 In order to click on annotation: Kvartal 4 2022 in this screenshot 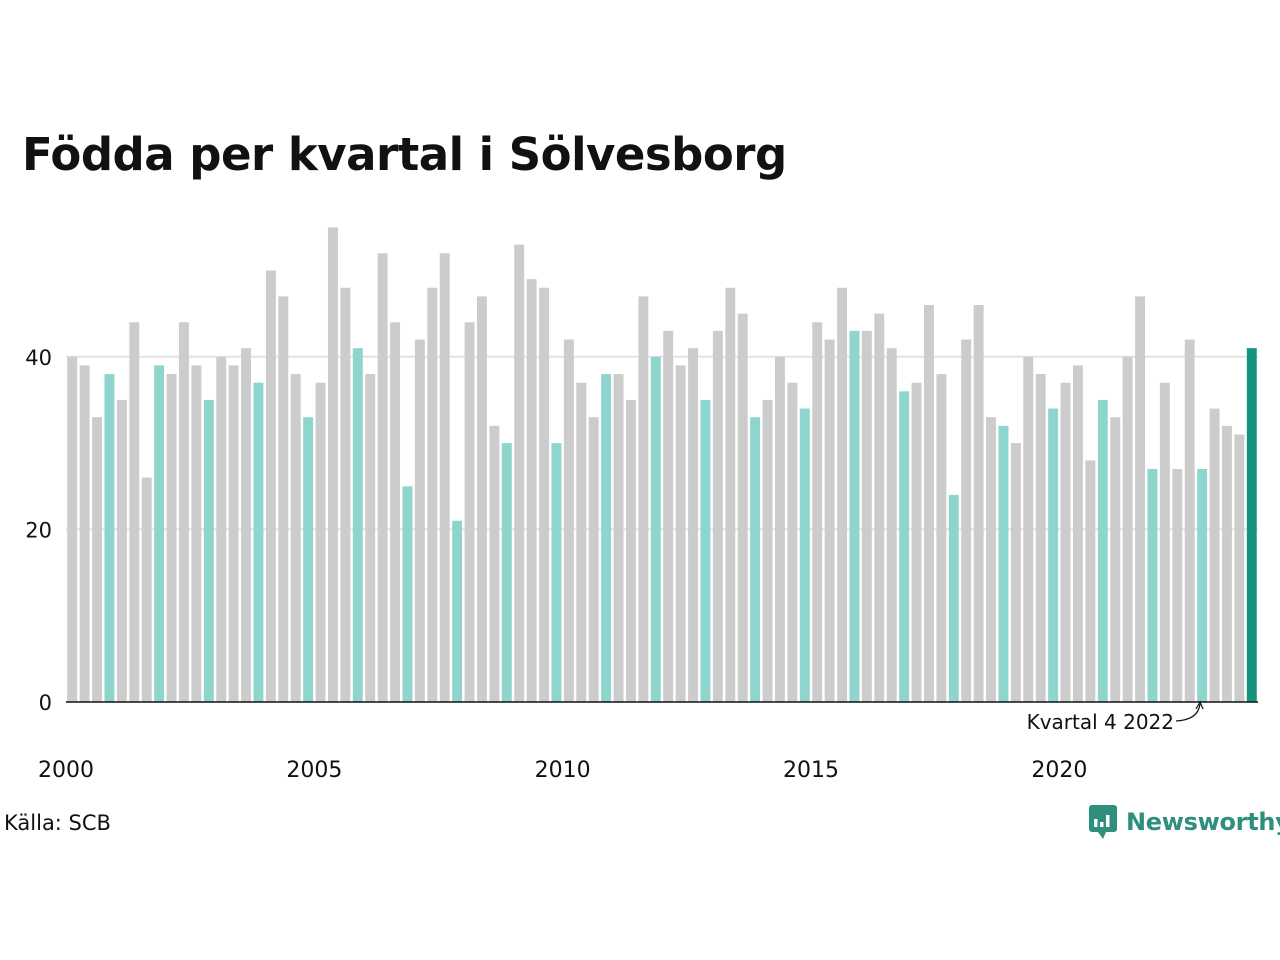, I will do `click(1115, 717)`.